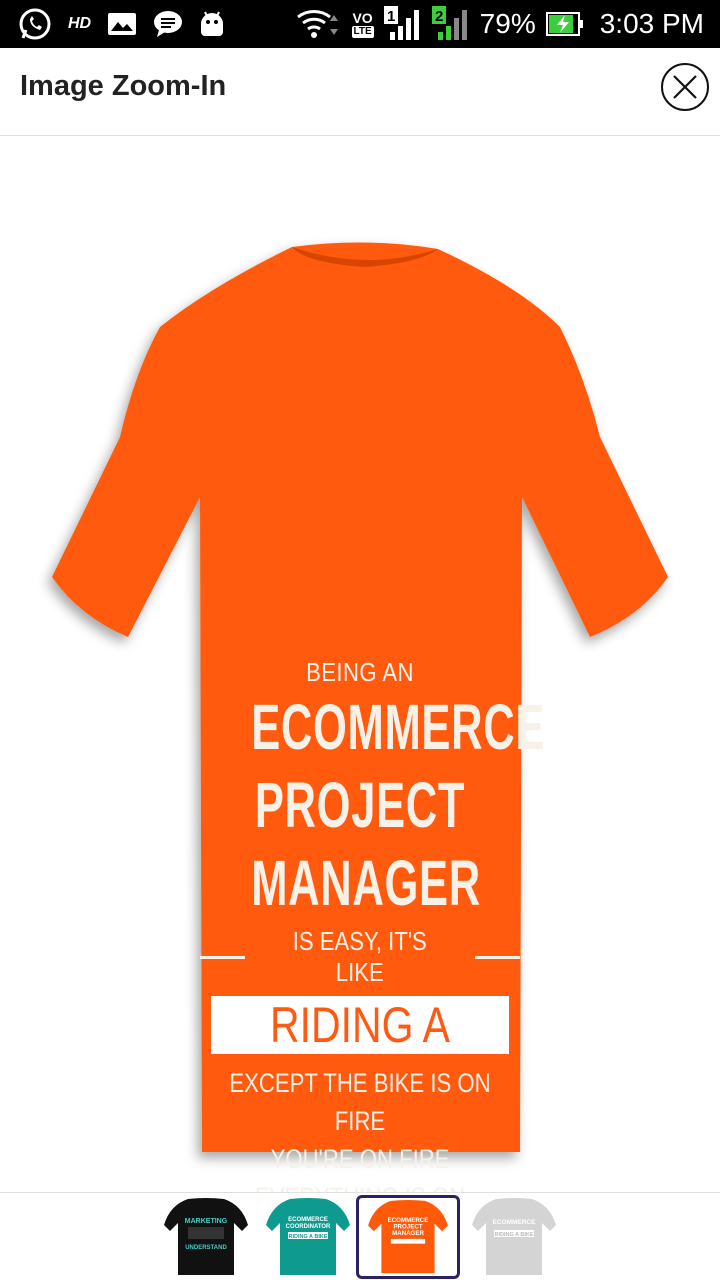 This screenshot has width=720, height=1280. I want to click on thumb-1-line-1: MARKETING, so click(206, 1221).